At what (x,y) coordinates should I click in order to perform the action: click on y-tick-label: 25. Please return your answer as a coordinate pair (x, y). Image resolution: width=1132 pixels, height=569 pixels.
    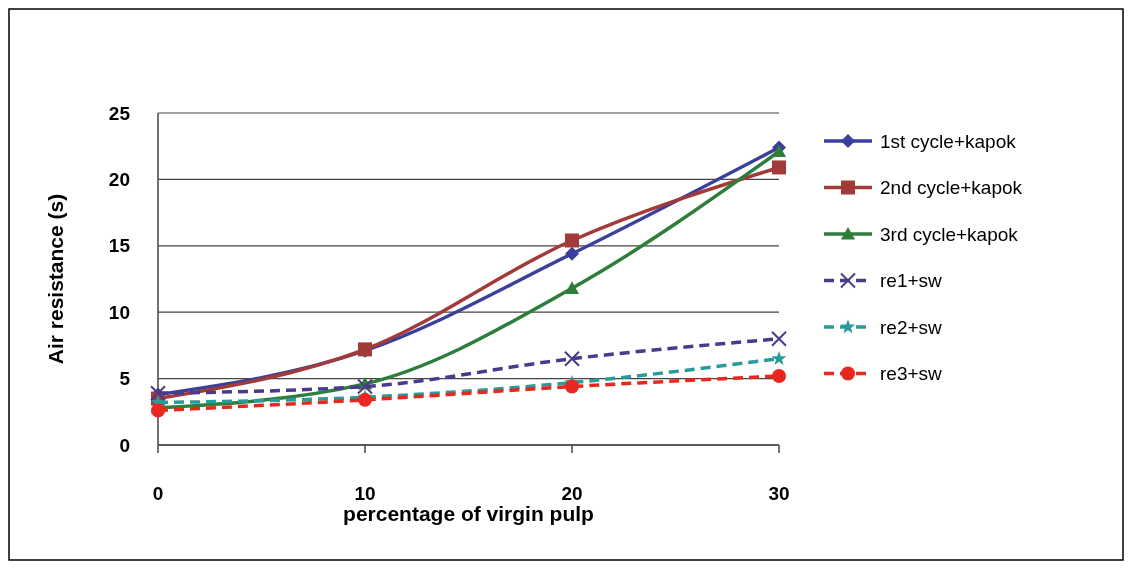
    Looking at the image, I should click on (119, 113).